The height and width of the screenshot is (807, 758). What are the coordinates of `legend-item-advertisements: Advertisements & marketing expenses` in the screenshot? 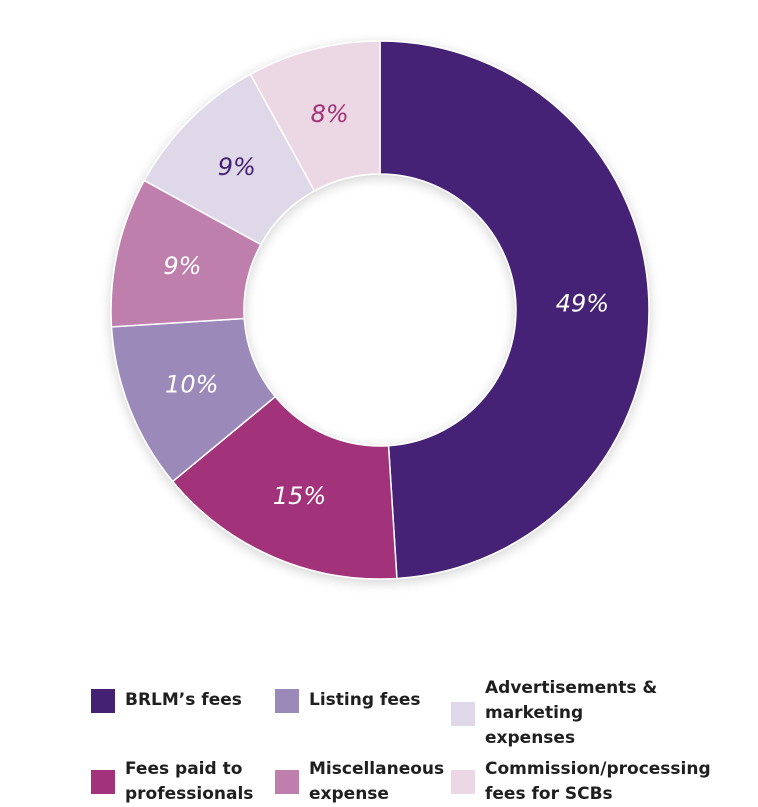 It's located at (604, 713).